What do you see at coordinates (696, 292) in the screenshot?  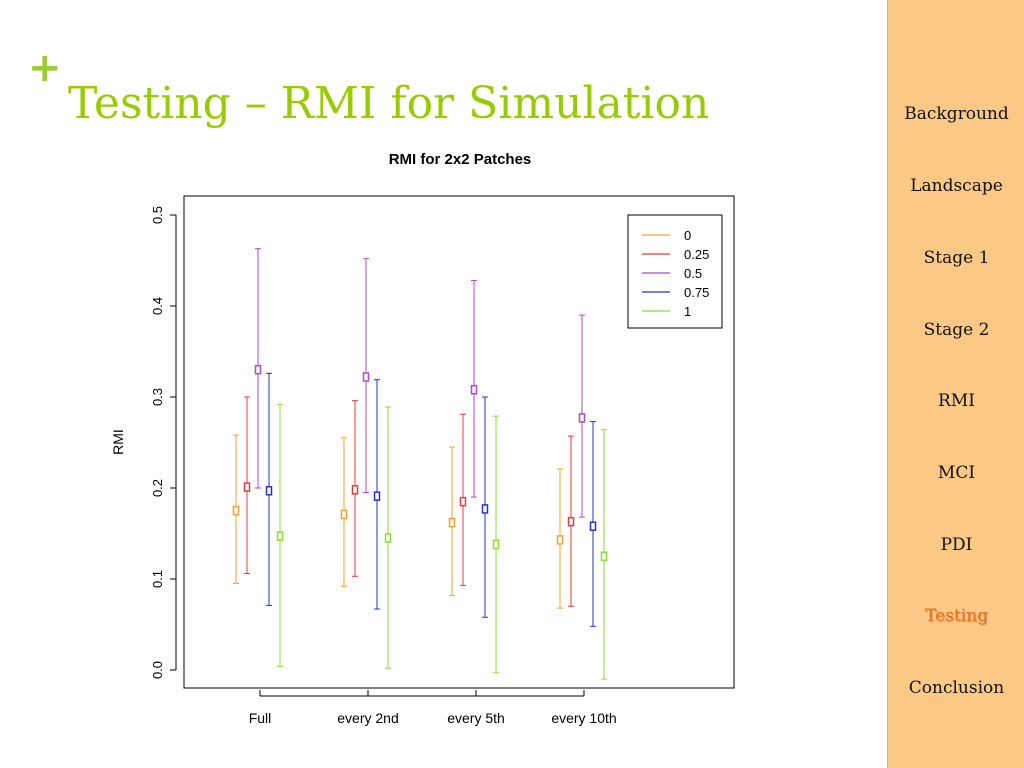 I see `legend-entry-label: 0.75` at bounding box center [696, 292].